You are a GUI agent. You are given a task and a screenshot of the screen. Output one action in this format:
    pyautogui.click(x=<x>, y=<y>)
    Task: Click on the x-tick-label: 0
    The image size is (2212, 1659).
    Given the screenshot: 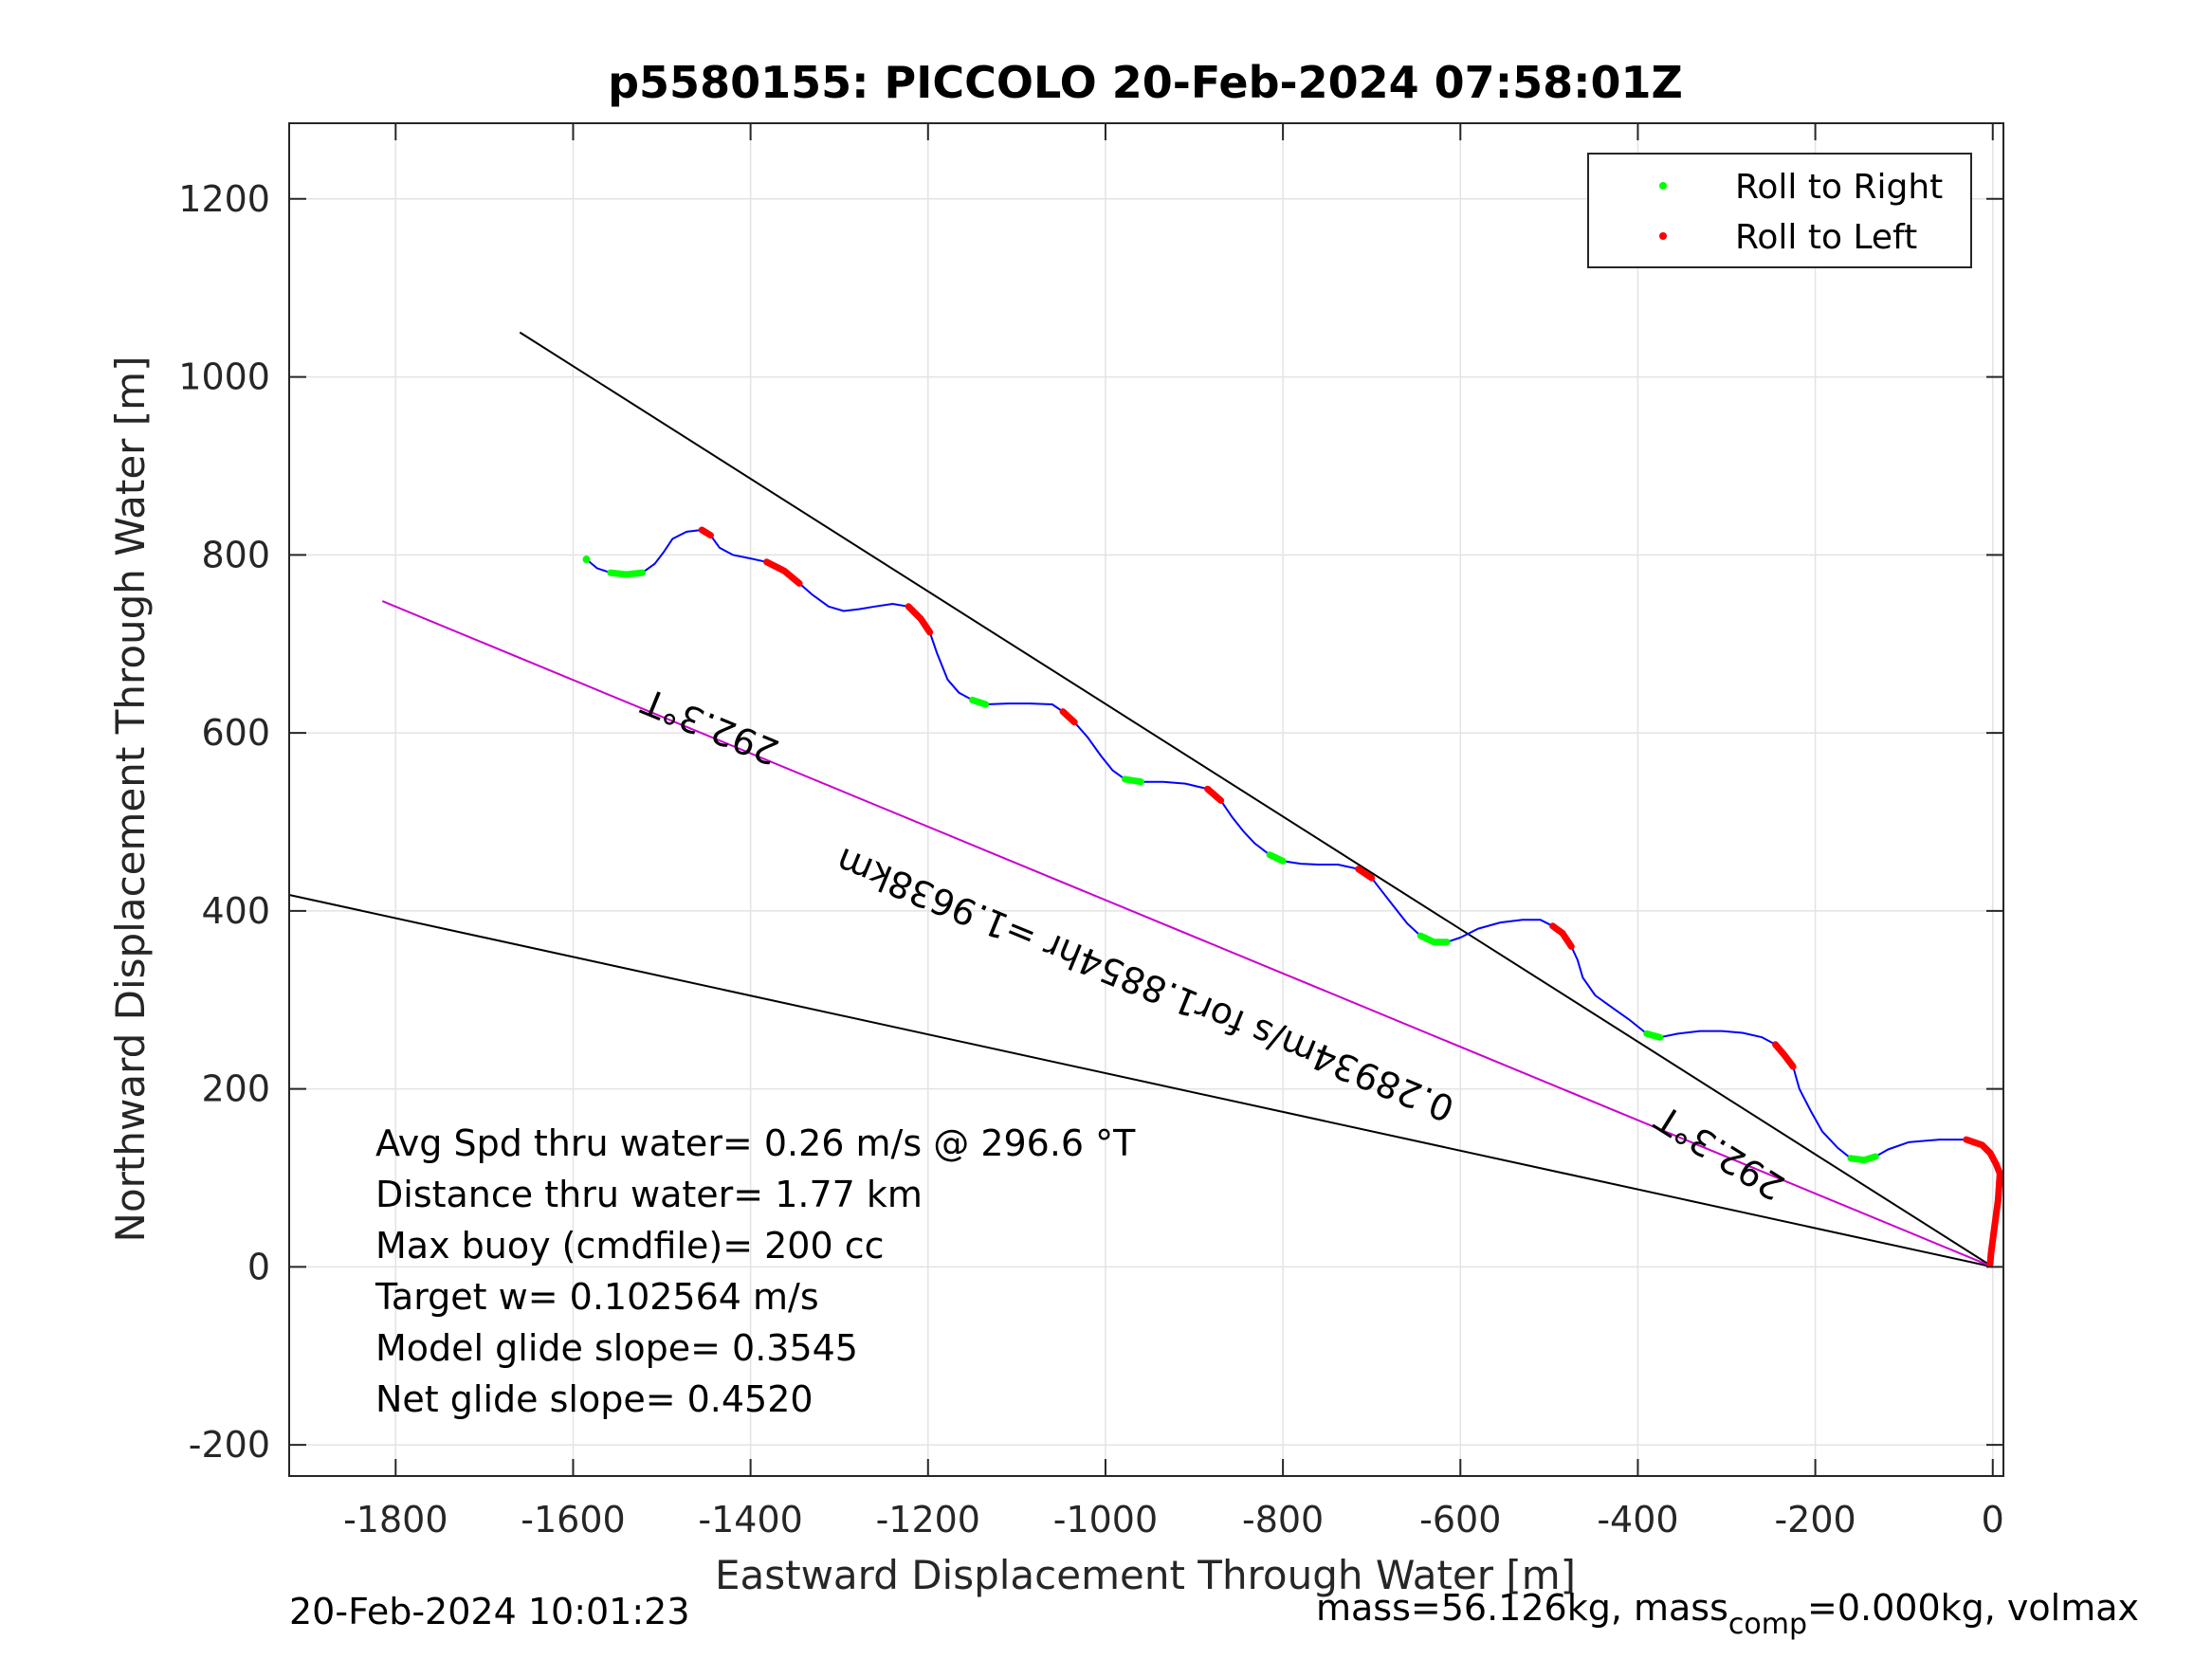 What is the action you would take?
    pyautogui.click(x=1993, y=1519)
    